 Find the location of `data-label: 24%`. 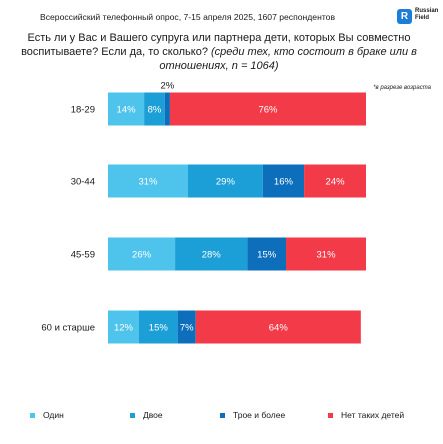

data-label: 24% is located at coordinates (336, 182).